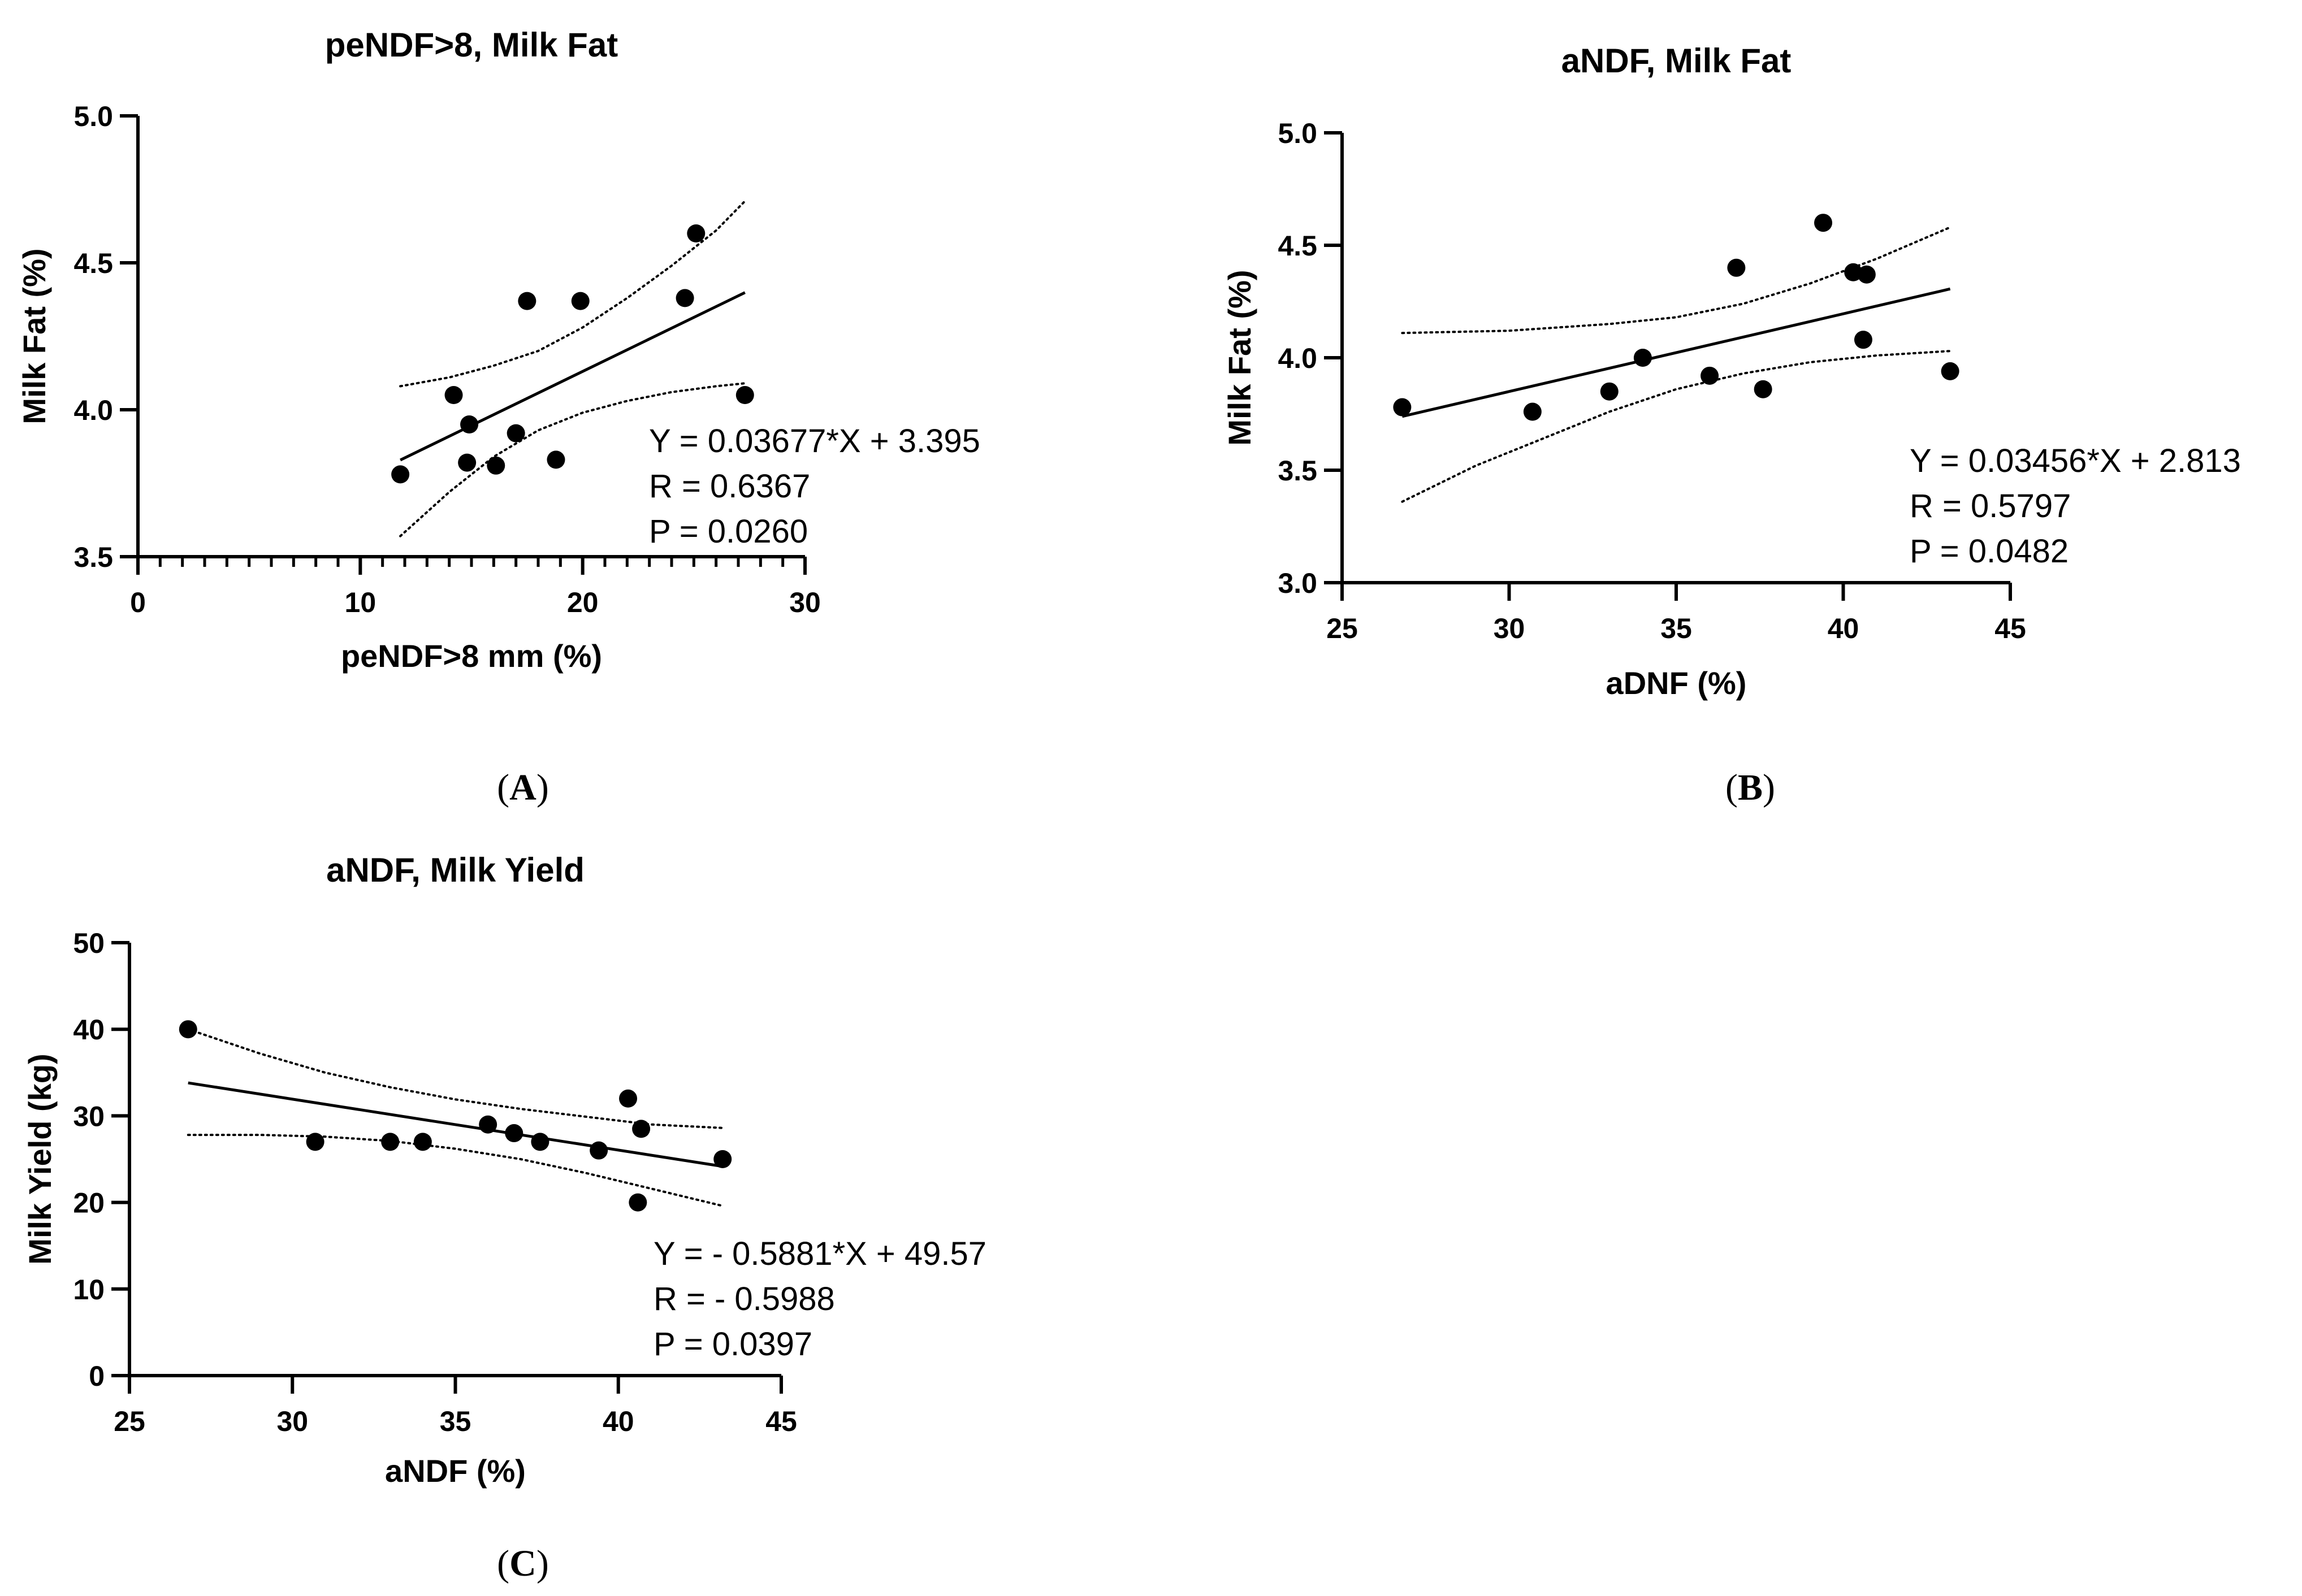 The image size is (2302, 1596). I want to click on y-tick-label: 40, so click(89, 1030).